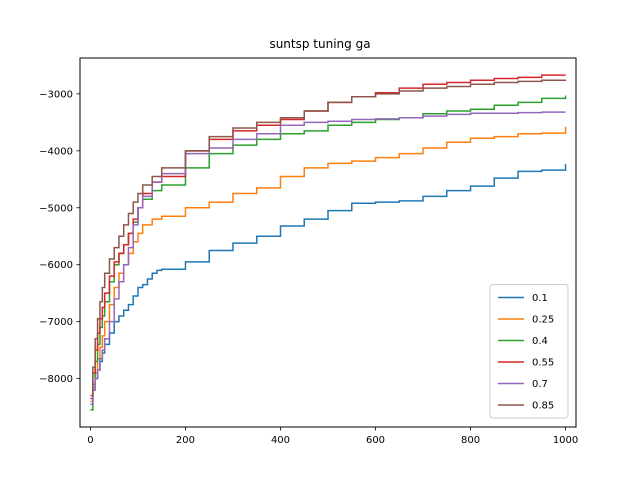 The height and width of the screenshot is (480, 640). What do you see at coordinates (375, 440) in the screenshot?
I see `x-tick-label: 600` at bounding box center [375, 440].